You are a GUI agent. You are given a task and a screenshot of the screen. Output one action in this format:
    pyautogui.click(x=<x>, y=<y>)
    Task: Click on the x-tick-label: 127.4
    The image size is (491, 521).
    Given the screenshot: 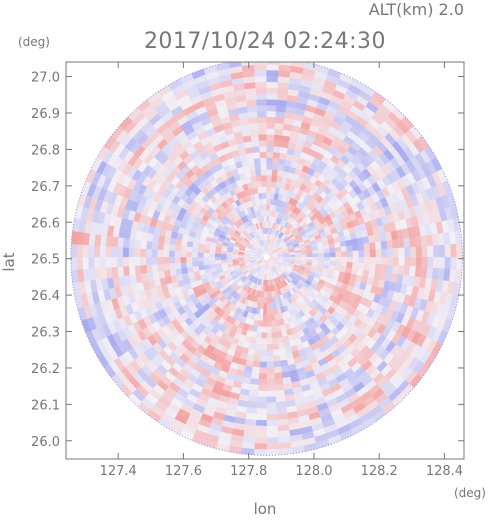 What is the action you would take?
    pyautogui.click(x=118, y=471)
    